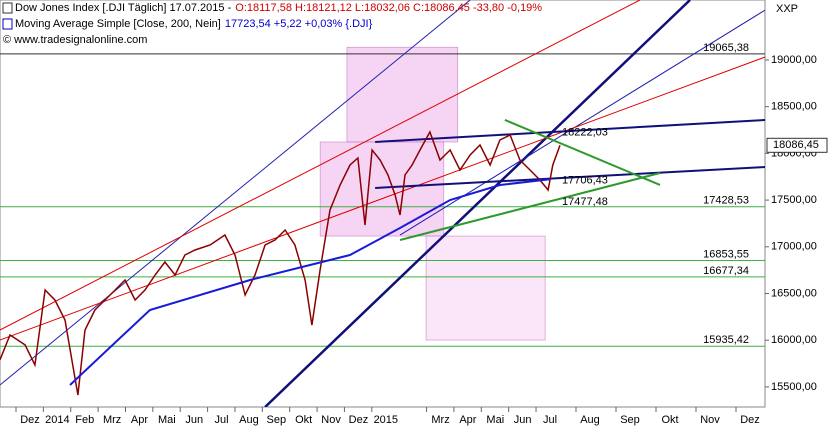 This screenshot has width=828, height=429. I want to click on y-tick-label: 17500,00, so click(794, 200).